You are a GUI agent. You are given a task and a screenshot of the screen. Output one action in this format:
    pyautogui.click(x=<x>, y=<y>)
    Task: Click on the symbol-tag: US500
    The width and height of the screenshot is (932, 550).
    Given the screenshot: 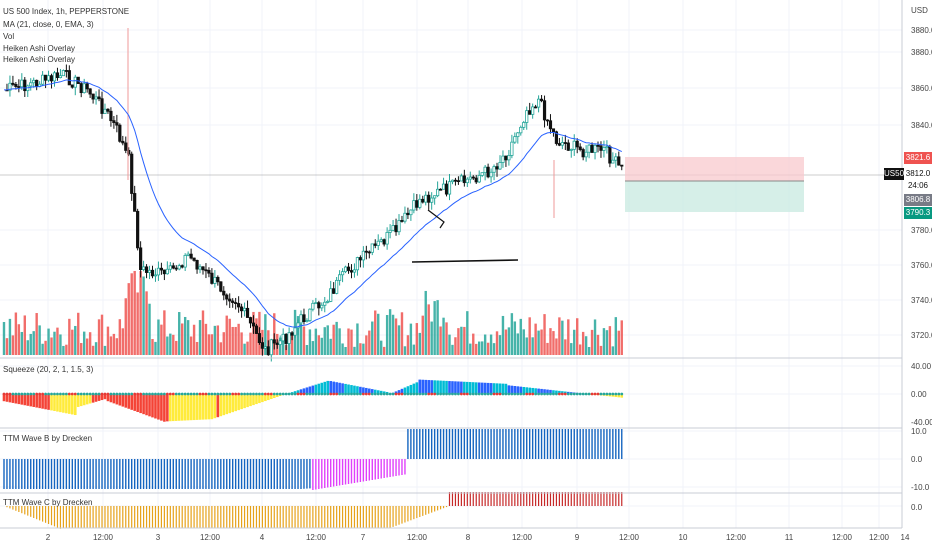 What is the action you would take?
    pyautogui.click(x=896, y=174)
    